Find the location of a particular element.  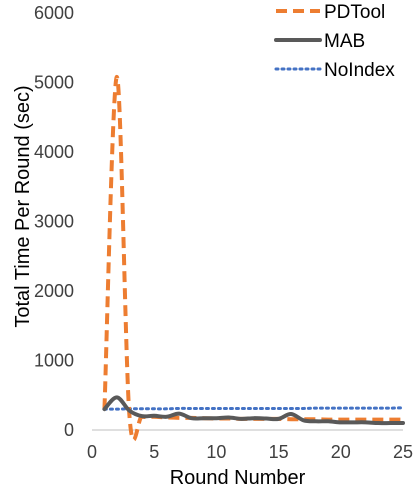

y-tick-label: 2000 is located at coordinates (54, 291).